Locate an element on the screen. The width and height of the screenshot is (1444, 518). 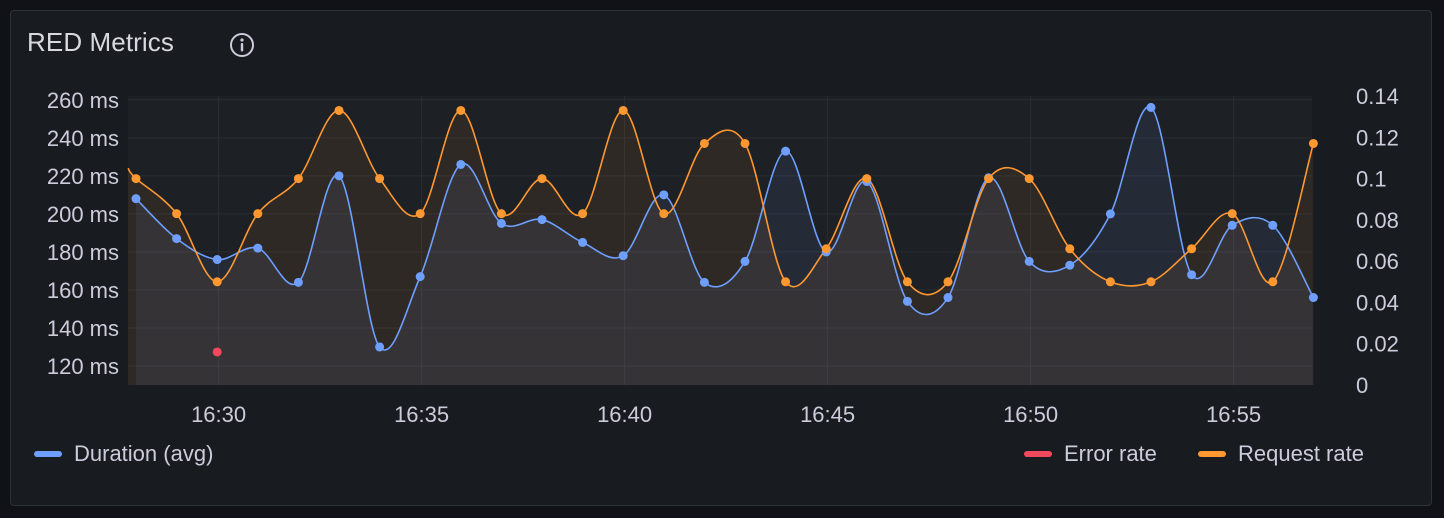
legend-label-duration: Duration (avg) is located at coordinates (144, 453).